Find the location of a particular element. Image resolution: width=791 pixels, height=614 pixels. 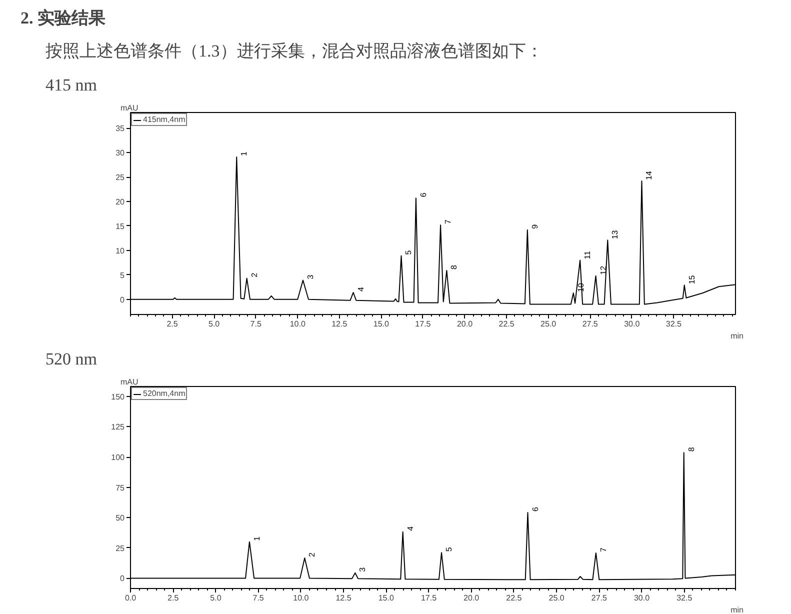

legend-label: 520nm,4nm is located at coordinates (164, 393).